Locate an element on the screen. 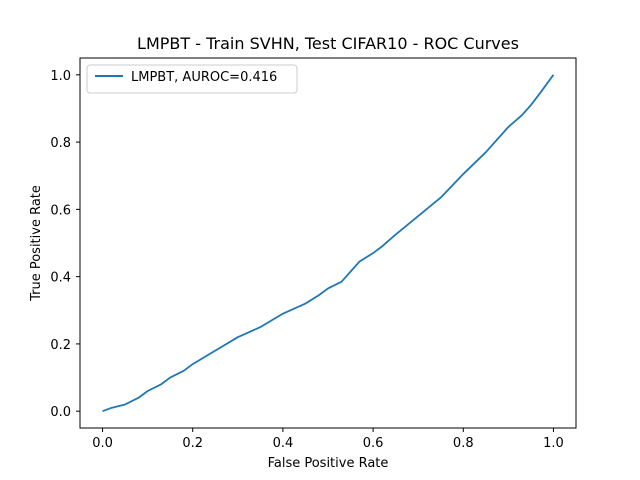 This screenshot has width=640, height=480. y-axis-ticks: 0.0 0.2 0.4 0.6 0.8 1.0 is located at coordinates (65, 244).